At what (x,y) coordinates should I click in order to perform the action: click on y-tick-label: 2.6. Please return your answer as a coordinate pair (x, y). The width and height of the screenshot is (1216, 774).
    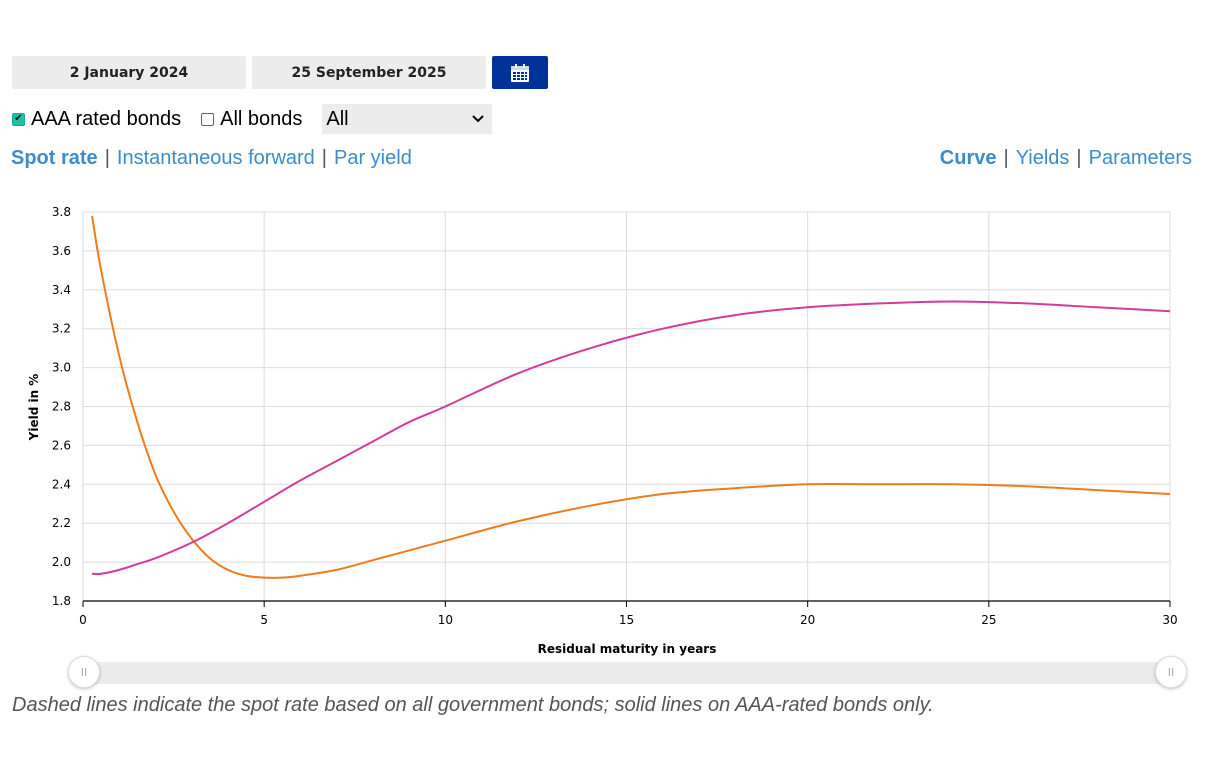
    Looking at the image, I should click on (61, 445).